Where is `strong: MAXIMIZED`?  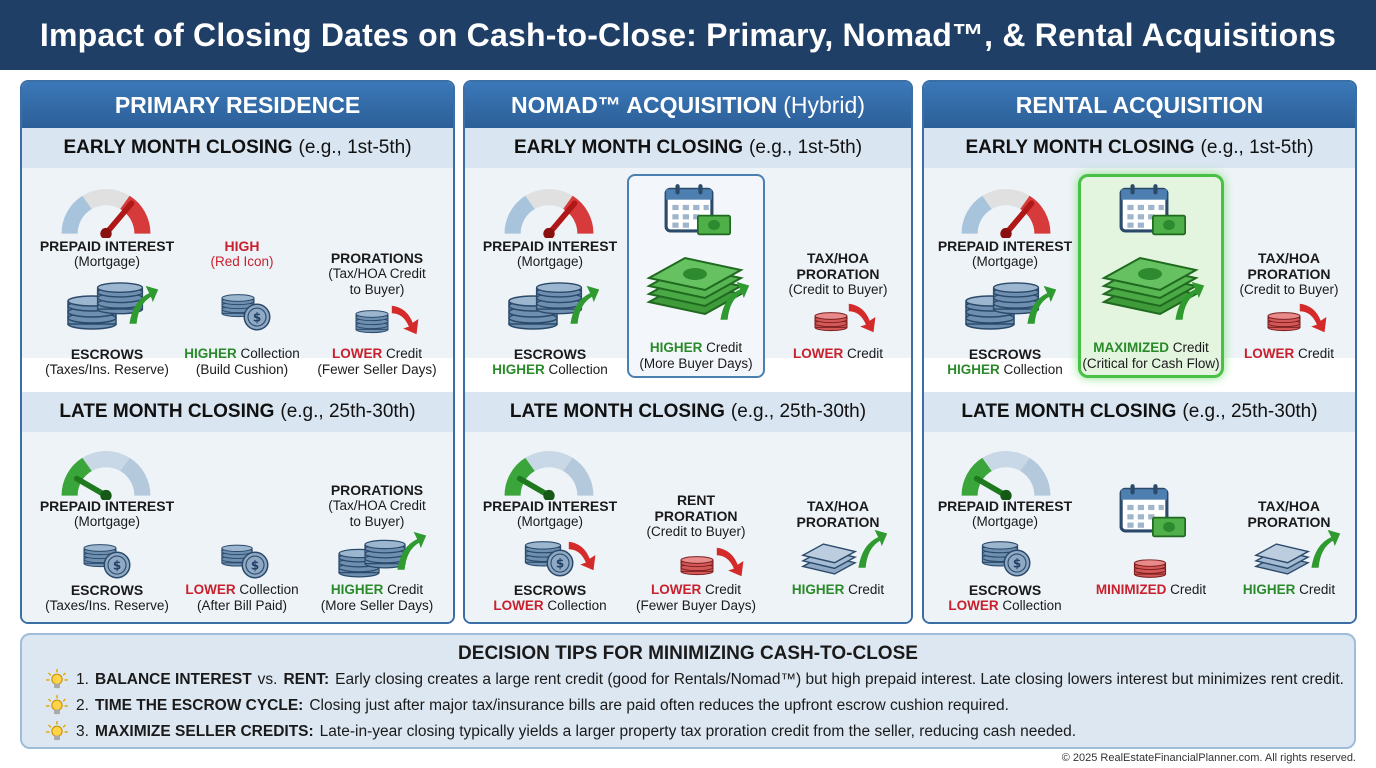 strong: MAXIMIZED is located at coordinates (1131, 347).